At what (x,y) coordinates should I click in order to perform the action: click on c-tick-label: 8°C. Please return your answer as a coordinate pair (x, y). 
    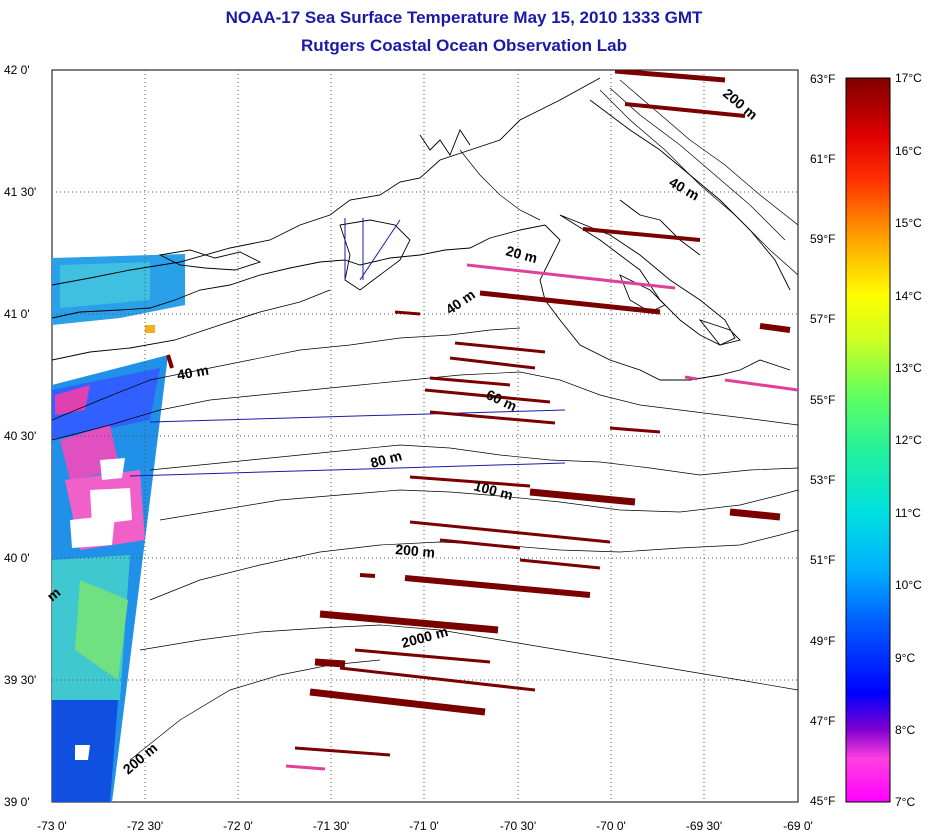
    Looking at the image, I should click on (905, 730).